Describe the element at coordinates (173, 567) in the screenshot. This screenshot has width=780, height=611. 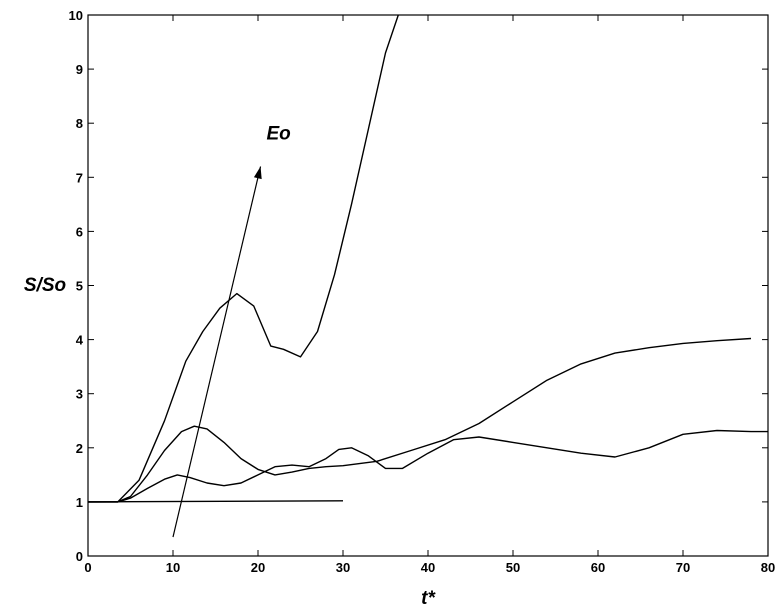
I see `x-tick-label: 10` at that location.